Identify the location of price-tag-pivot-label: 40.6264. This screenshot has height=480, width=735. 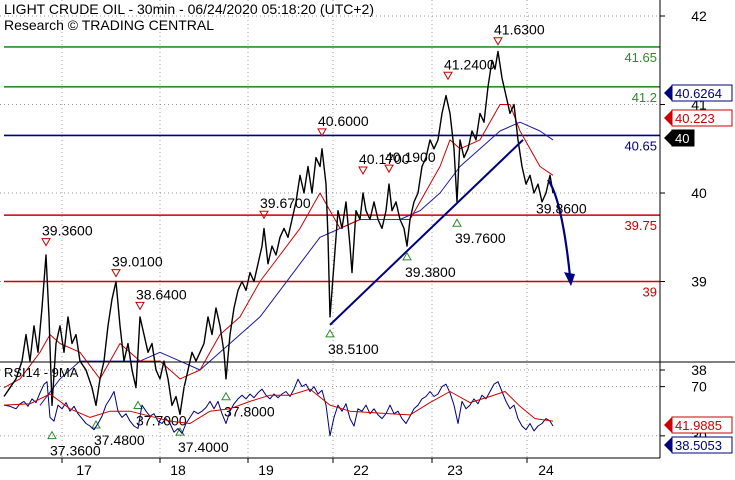
(698, 93).